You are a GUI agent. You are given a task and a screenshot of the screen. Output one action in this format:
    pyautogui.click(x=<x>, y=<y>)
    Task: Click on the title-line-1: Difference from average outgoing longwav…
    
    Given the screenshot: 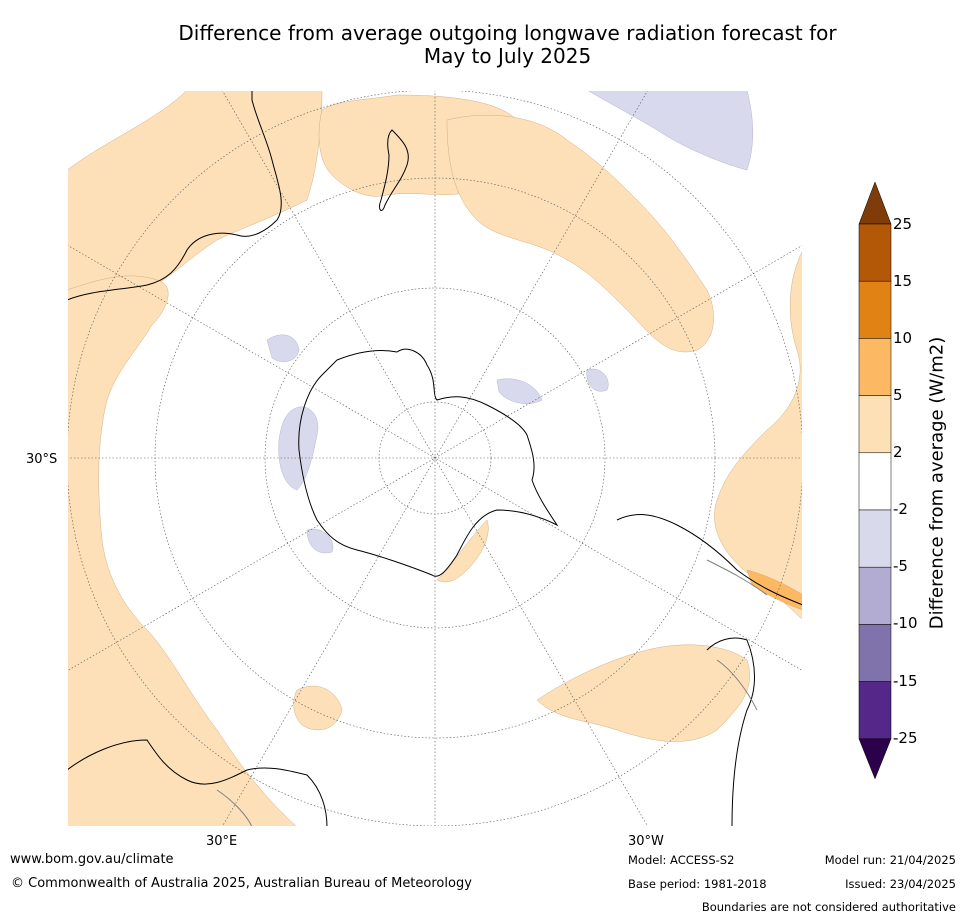 What is the action you would take?
    pyautogui.click(x=507, y=33)
    